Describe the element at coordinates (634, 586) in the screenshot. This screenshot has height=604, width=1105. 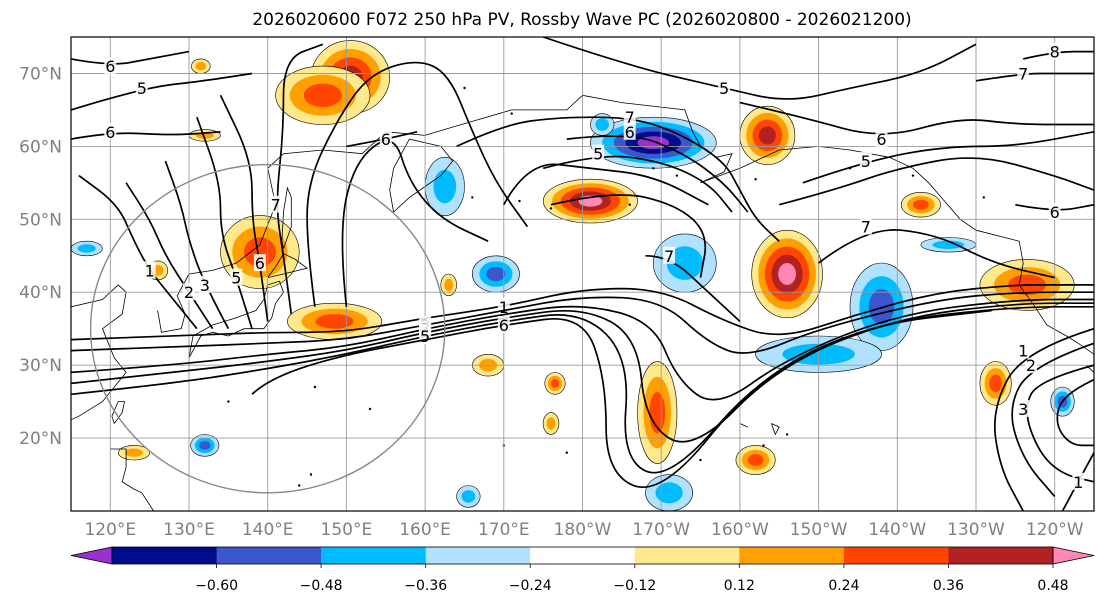
I see `colorbar-tick-label: −0.12` at that location.